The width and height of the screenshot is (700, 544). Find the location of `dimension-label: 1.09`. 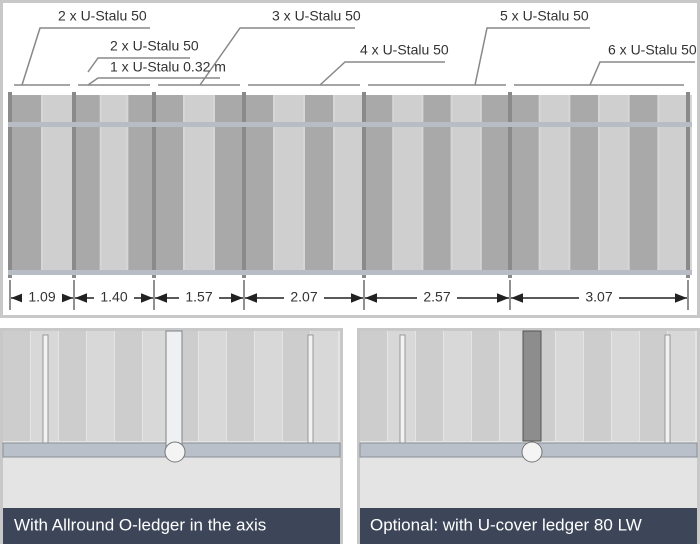

dimension-label: 1.09 is located at coordinates (41, 297).